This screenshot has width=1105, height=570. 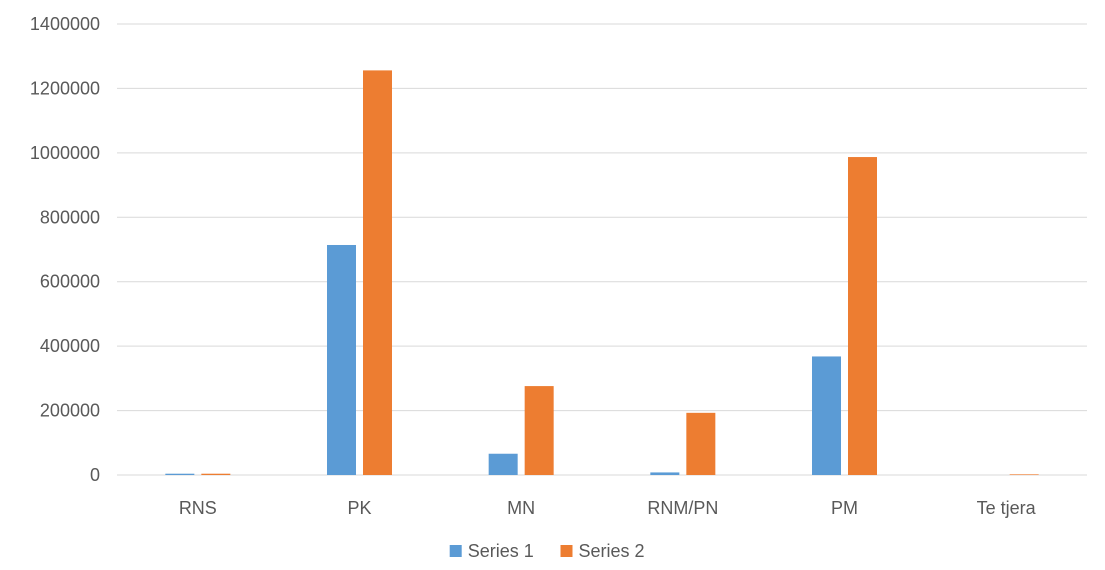 I want to click on legend-label: Series 2, so click(x=612, y=551).